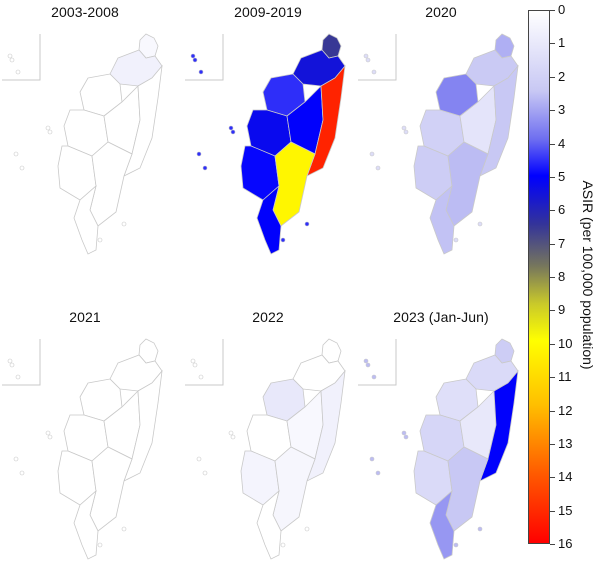 This screenshot has height=563, width=608. Describe the element at coordinates (562, 109) in the screenshot. I see `scale-tick-label: 3` at that location.